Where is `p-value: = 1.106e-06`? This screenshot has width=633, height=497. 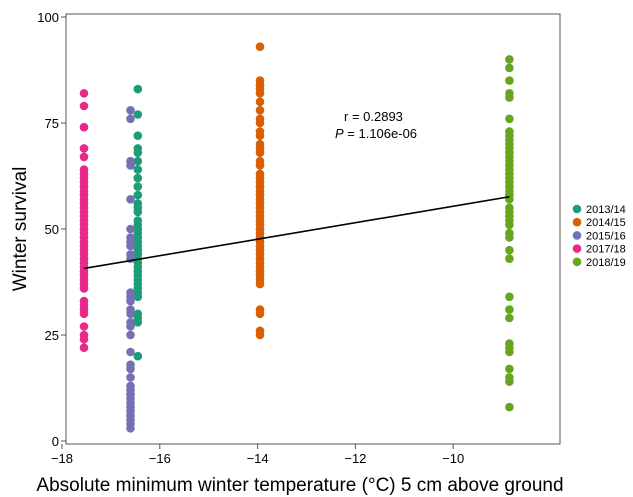
p-value: = 1.106e-06 is located at coordinates (380, 133).